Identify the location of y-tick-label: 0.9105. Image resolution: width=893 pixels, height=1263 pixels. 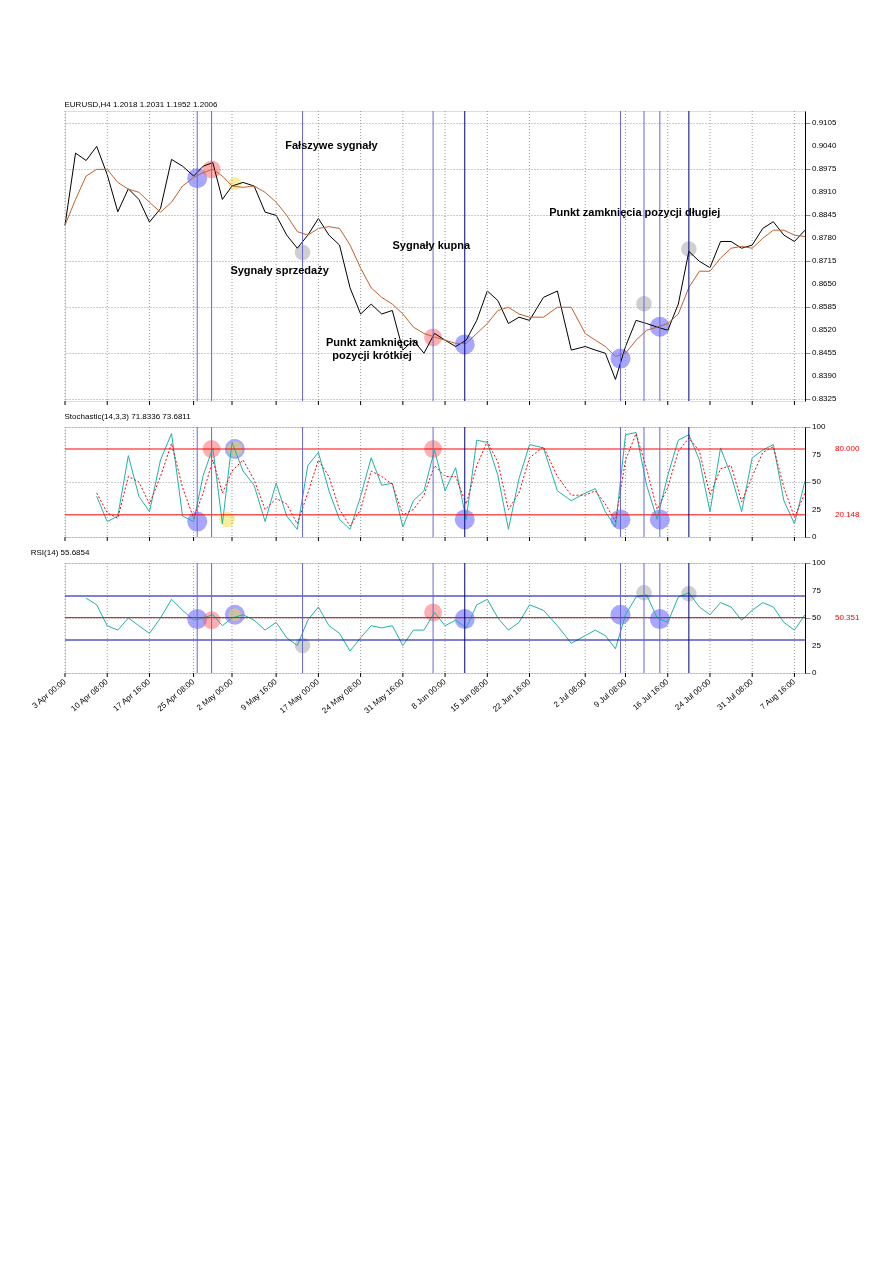
(825, 123).